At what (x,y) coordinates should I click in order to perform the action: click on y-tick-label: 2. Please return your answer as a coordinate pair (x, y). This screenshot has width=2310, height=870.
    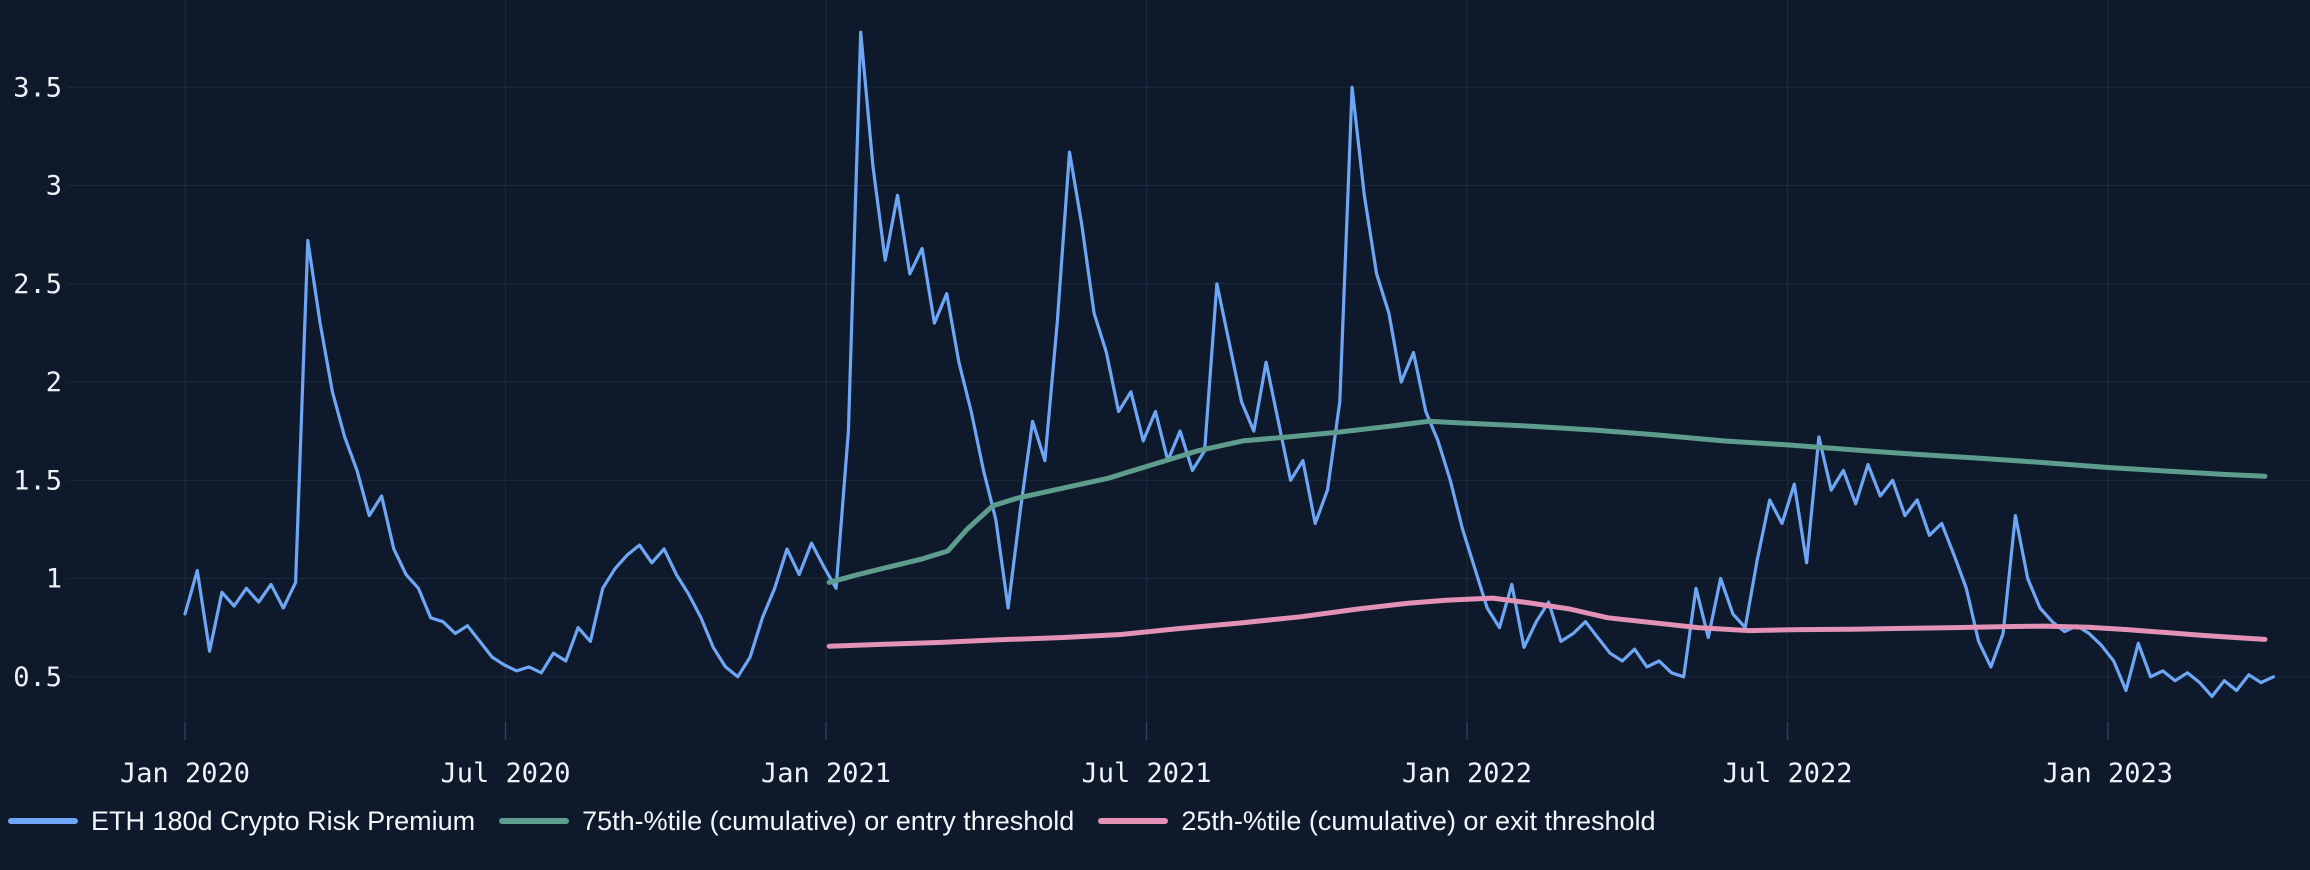
    Looking at the image, I should click on (54, 382).